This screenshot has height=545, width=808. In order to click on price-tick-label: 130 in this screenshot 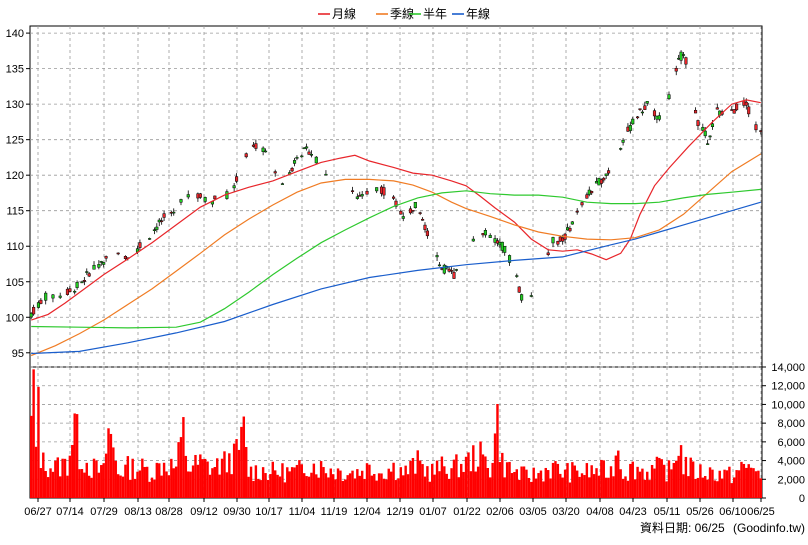, I will do `click(15, 105)`.